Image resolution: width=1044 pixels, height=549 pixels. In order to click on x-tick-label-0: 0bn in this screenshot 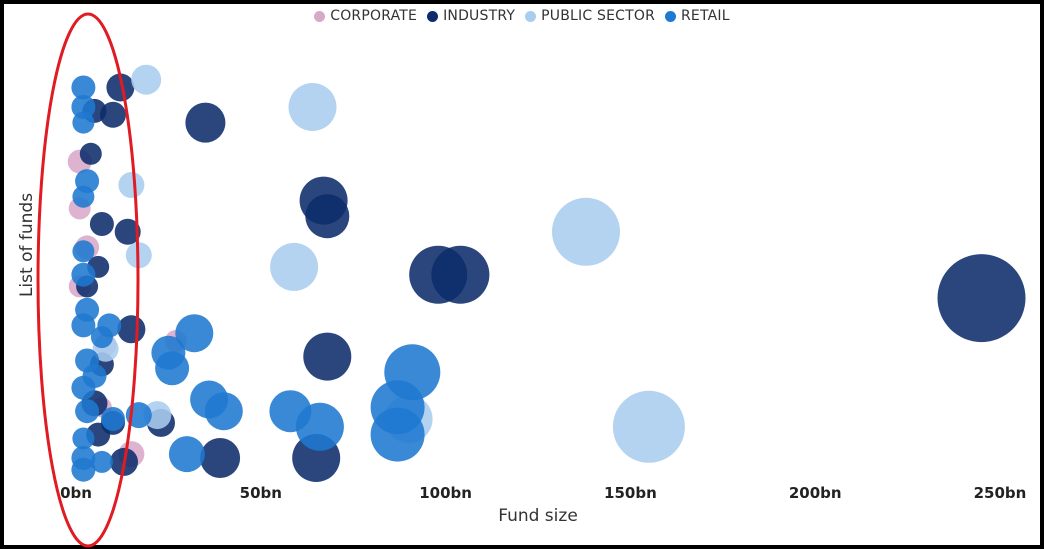, I will do `click(76, 493)`.